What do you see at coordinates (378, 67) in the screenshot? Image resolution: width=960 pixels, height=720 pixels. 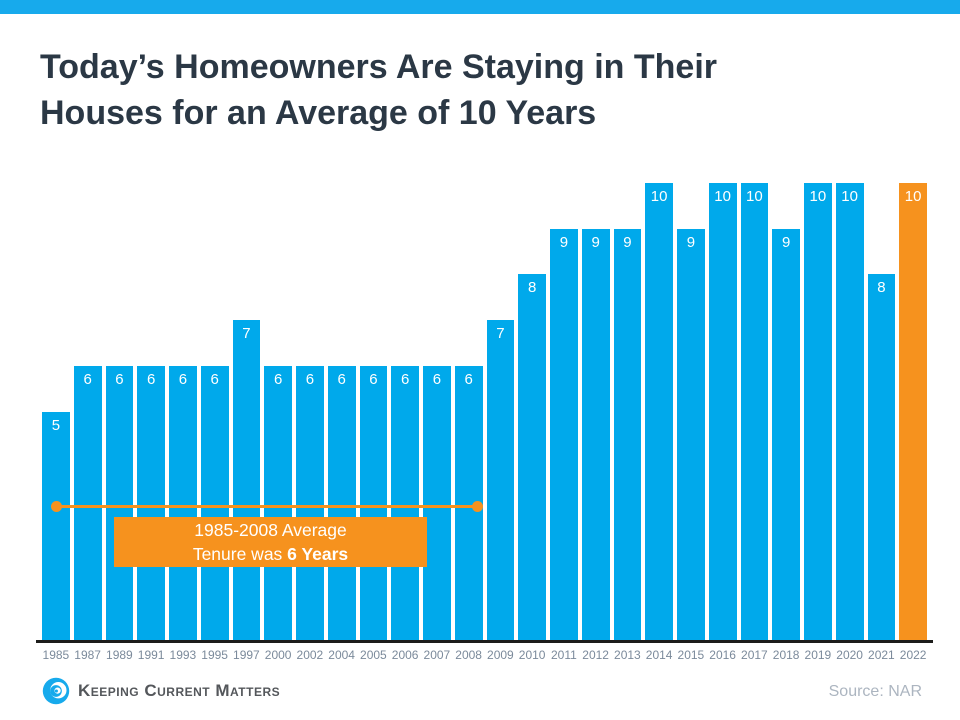 I see `page-title-line1: Today’s Homeowners Are Staying in Their` at bounding box center [378, 67].